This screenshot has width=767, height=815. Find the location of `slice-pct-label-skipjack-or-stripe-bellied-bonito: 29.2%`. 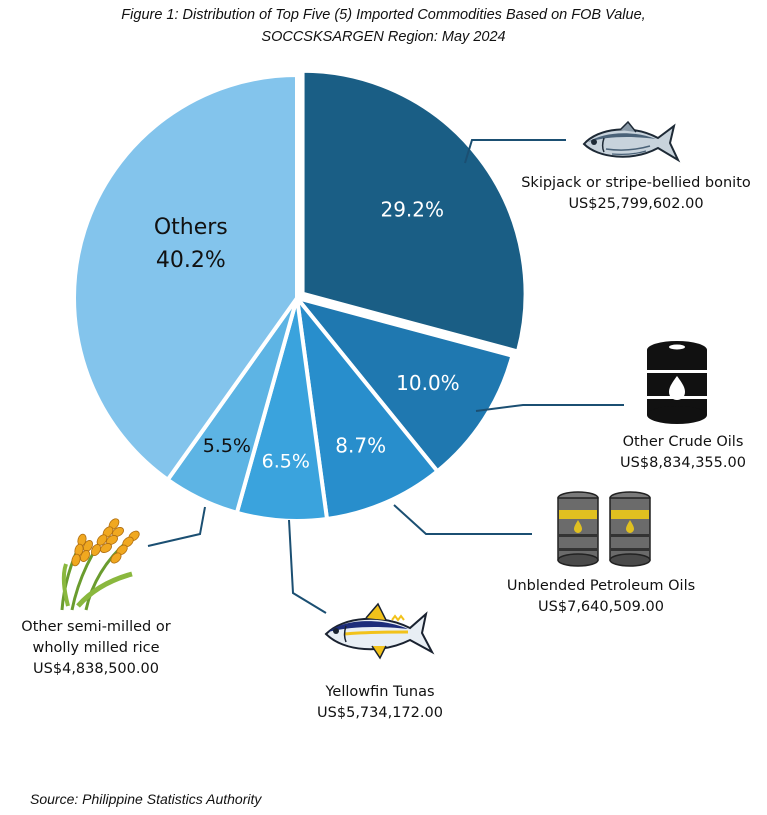

slice-pct-label-skipjack-or-stripe-bellied-bonito: 29.2% is located at coordinates (412, 210).